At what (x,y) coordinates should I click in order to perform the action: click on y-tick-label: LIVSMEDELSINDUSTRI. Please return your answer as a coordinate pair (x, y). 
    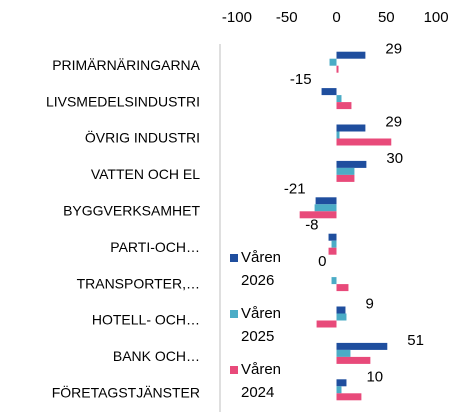
    Looking at the image, I should click on (123, 101).